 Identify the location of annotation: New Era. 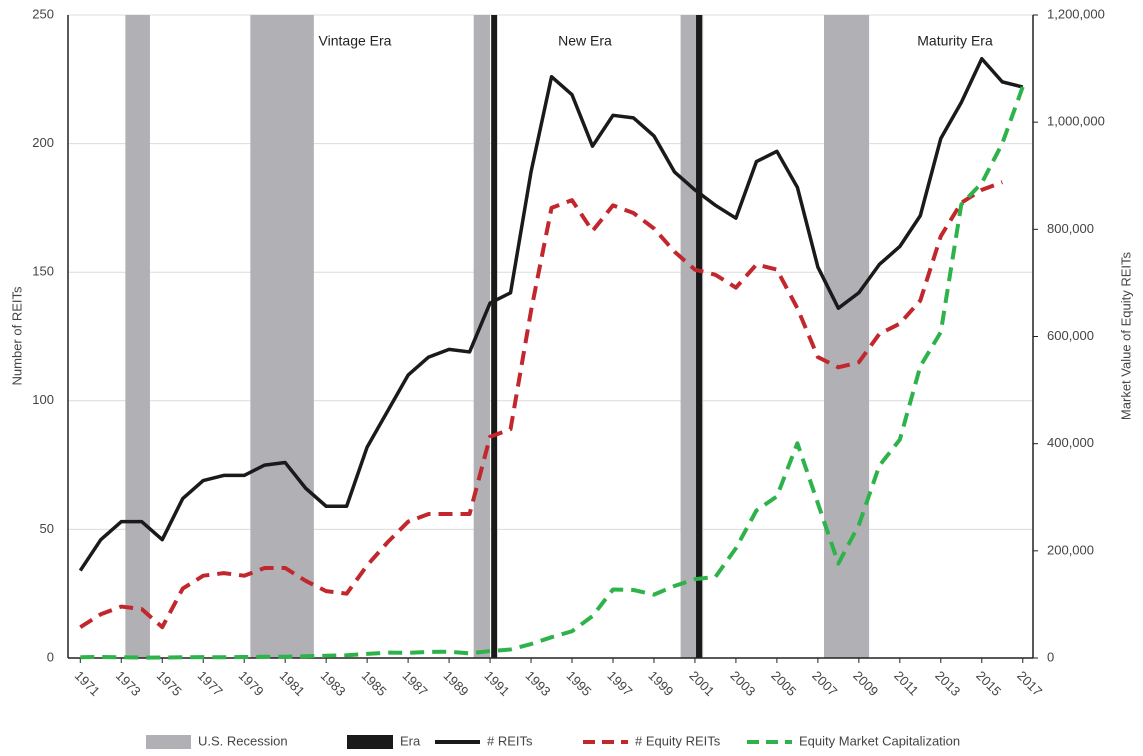
(585, 41).